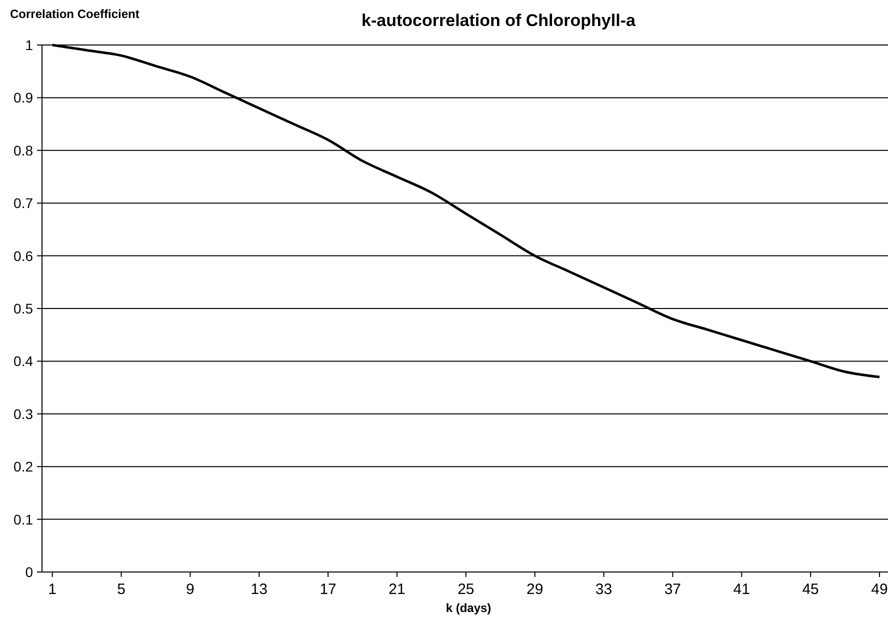 This screenshot has width=895, height=639. What do you see at coordinates (24, 150) in the screenshot?
I see `y-tick-label: 0.8` at bounding box center [24, 150].